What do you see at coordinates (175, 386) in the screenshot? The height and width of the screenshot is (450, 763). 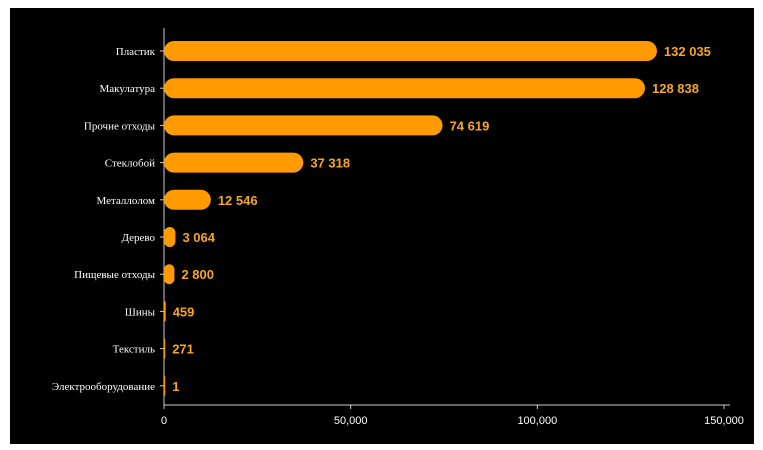 I see `value-label: 1` at bounding box center [175, 386].